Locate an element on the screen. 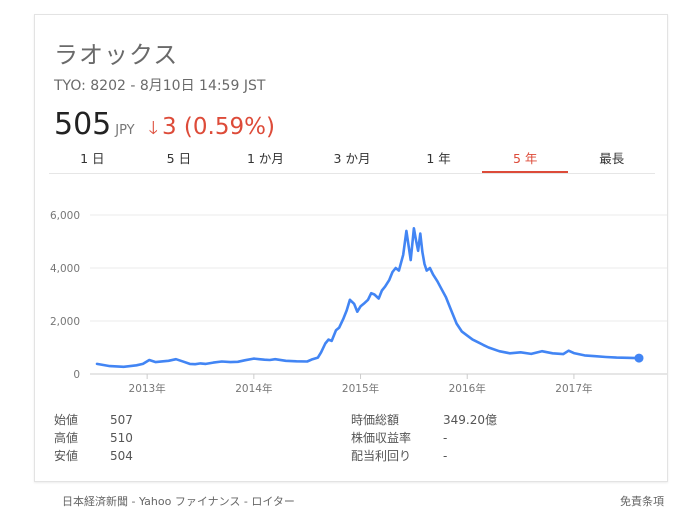 This screenshot has width=688, height=521. stat-value: 504 is located at coordinates (121, 456).